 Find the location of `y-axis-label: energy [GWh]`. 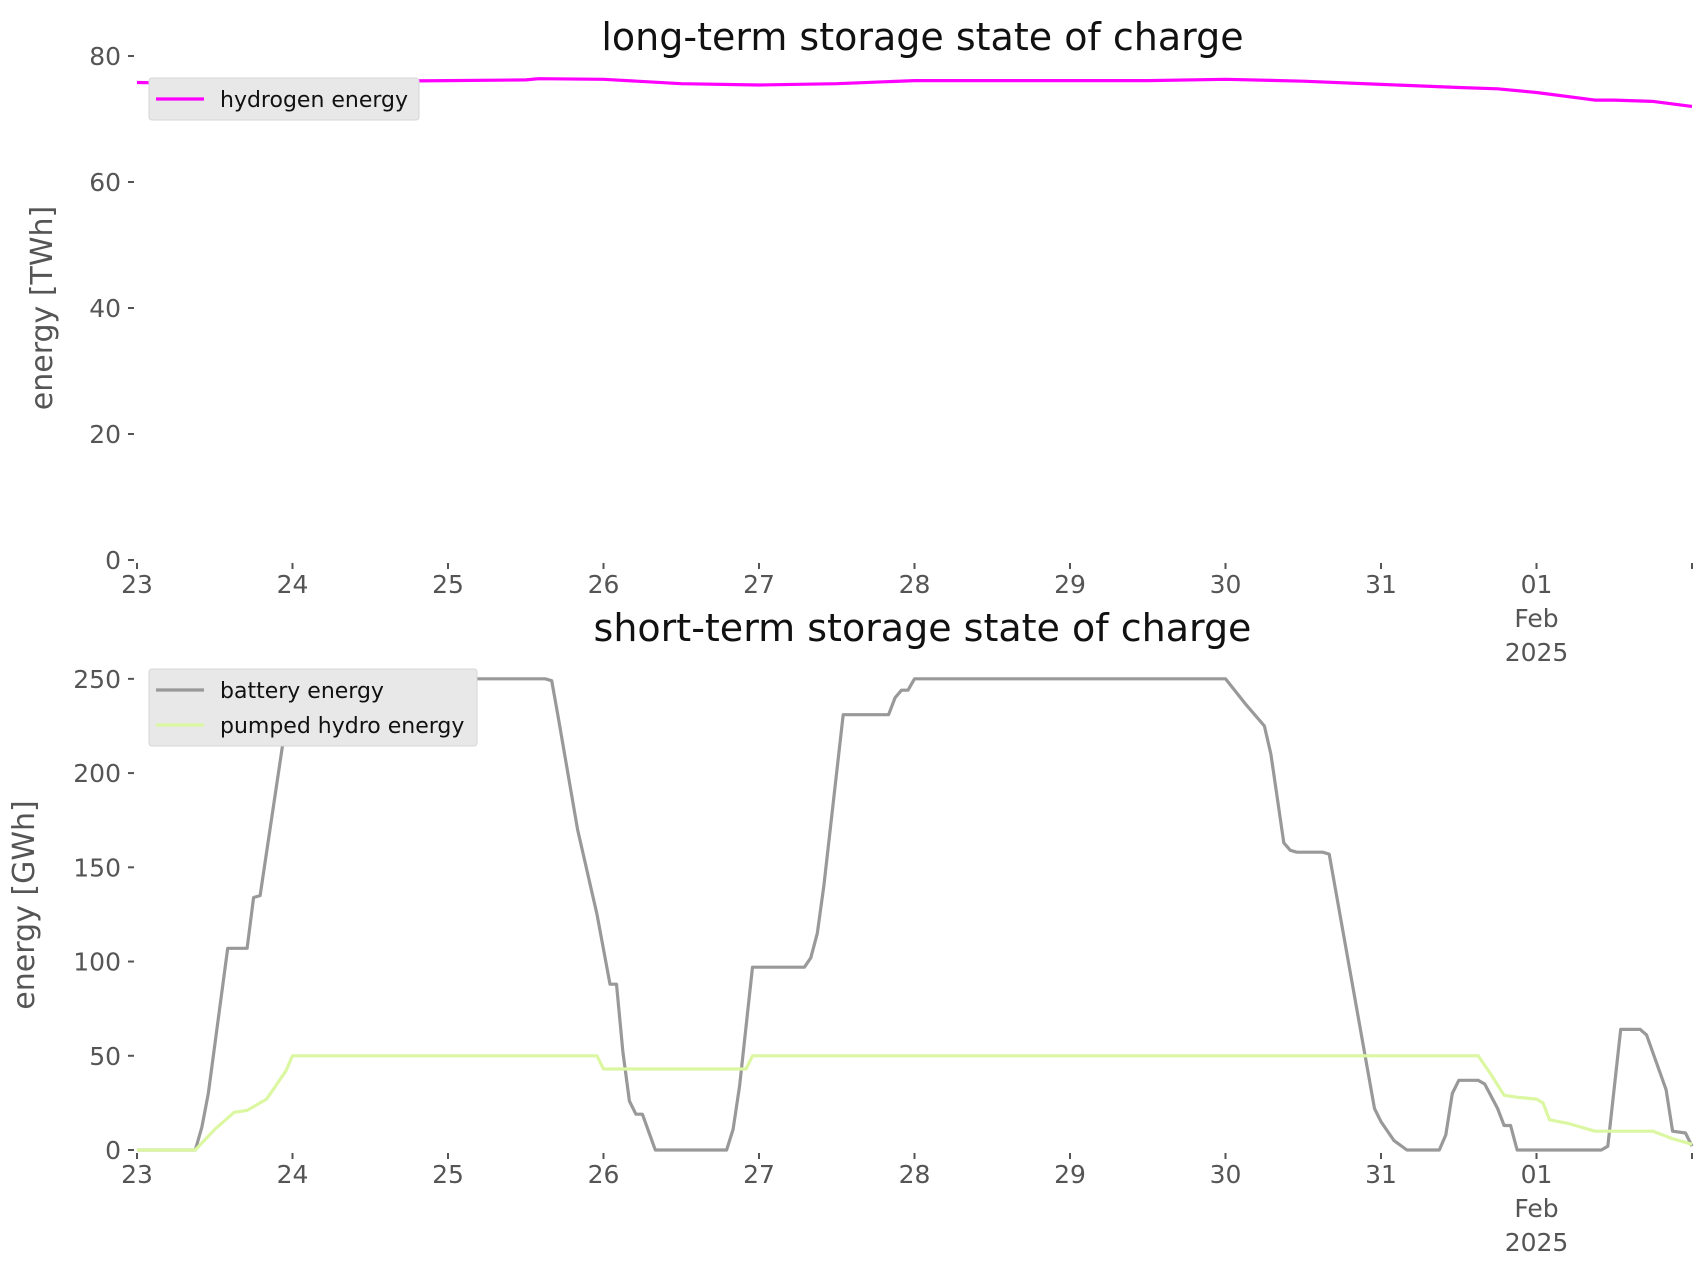

y-axis-label: energy [GWh] is located at coordinates (24, 904).